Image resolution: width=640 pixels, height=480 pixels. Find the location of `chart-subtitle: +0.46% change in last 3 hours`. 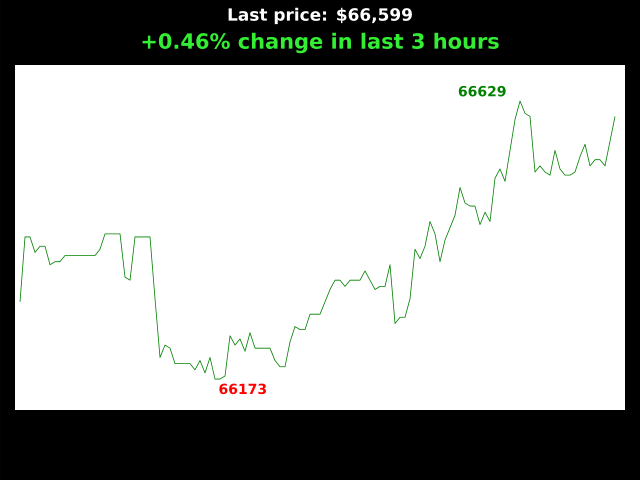

chart-subtitle: +0.46% change in last 3 hours is located at coordinates (320, 43).